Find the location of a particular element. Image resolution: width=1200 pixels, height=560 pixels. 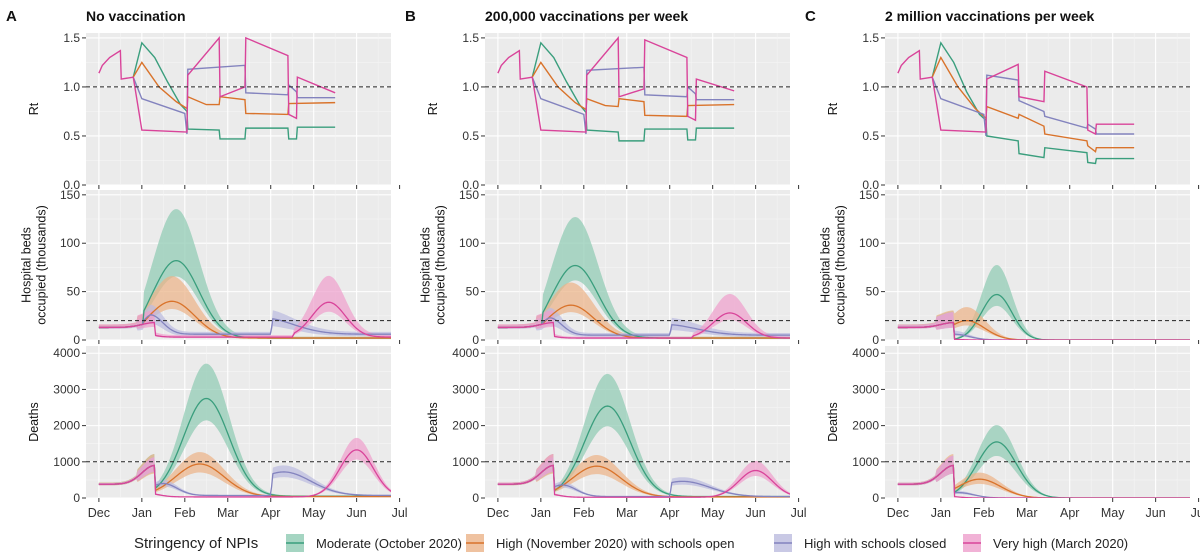

panel-title-C: 2 million vaccinations per week is located at coordinates (990, 16).